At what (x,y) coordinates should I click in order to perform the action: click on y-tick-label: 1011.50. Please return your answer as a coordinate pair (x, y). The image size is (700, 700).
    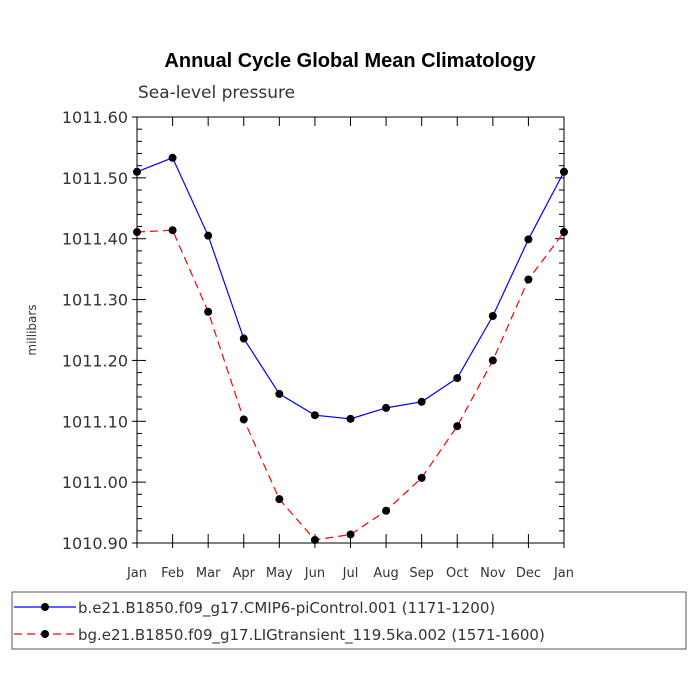
    Looking at the image, I should click on (95, 178).